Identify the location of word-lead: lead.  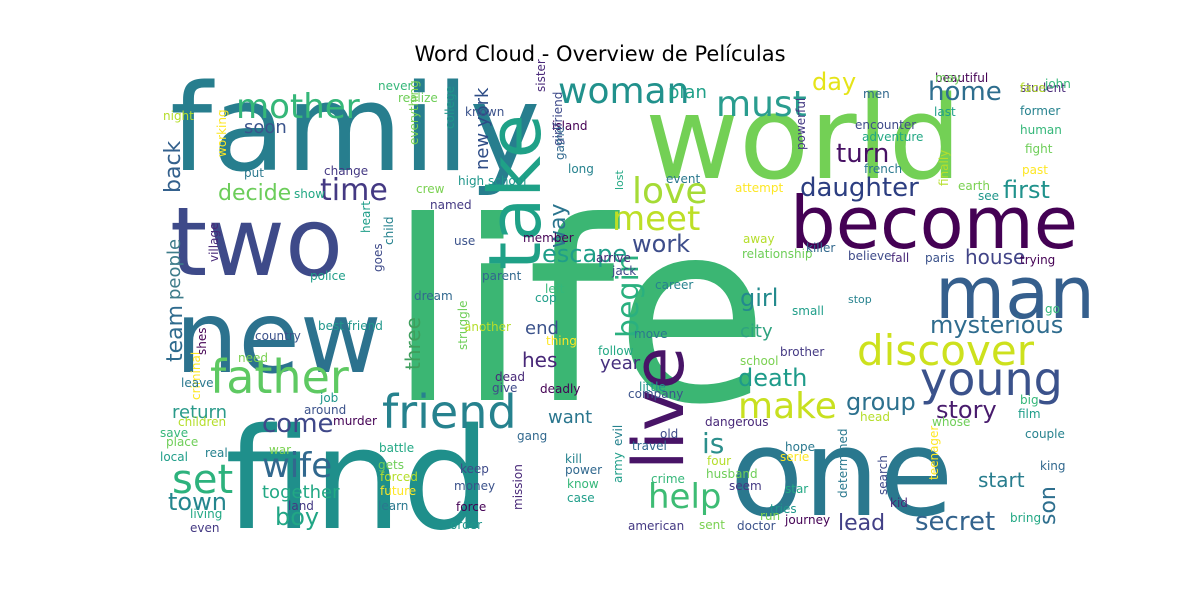
(861, 523).